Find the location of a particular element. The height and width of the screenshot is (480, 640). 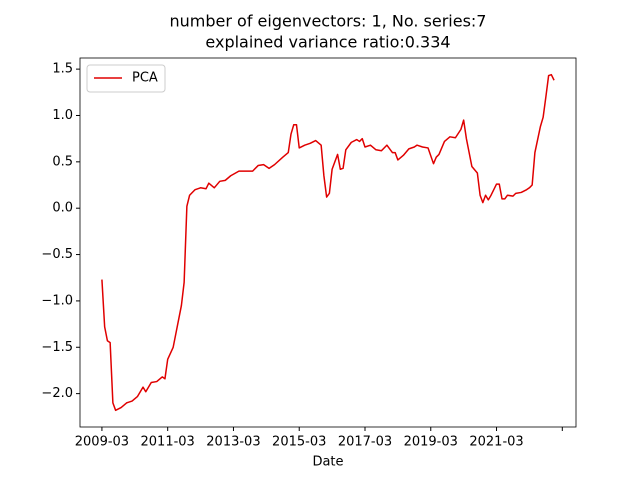

y-tick-label: 1.0 is located at coordinates (62, 115).